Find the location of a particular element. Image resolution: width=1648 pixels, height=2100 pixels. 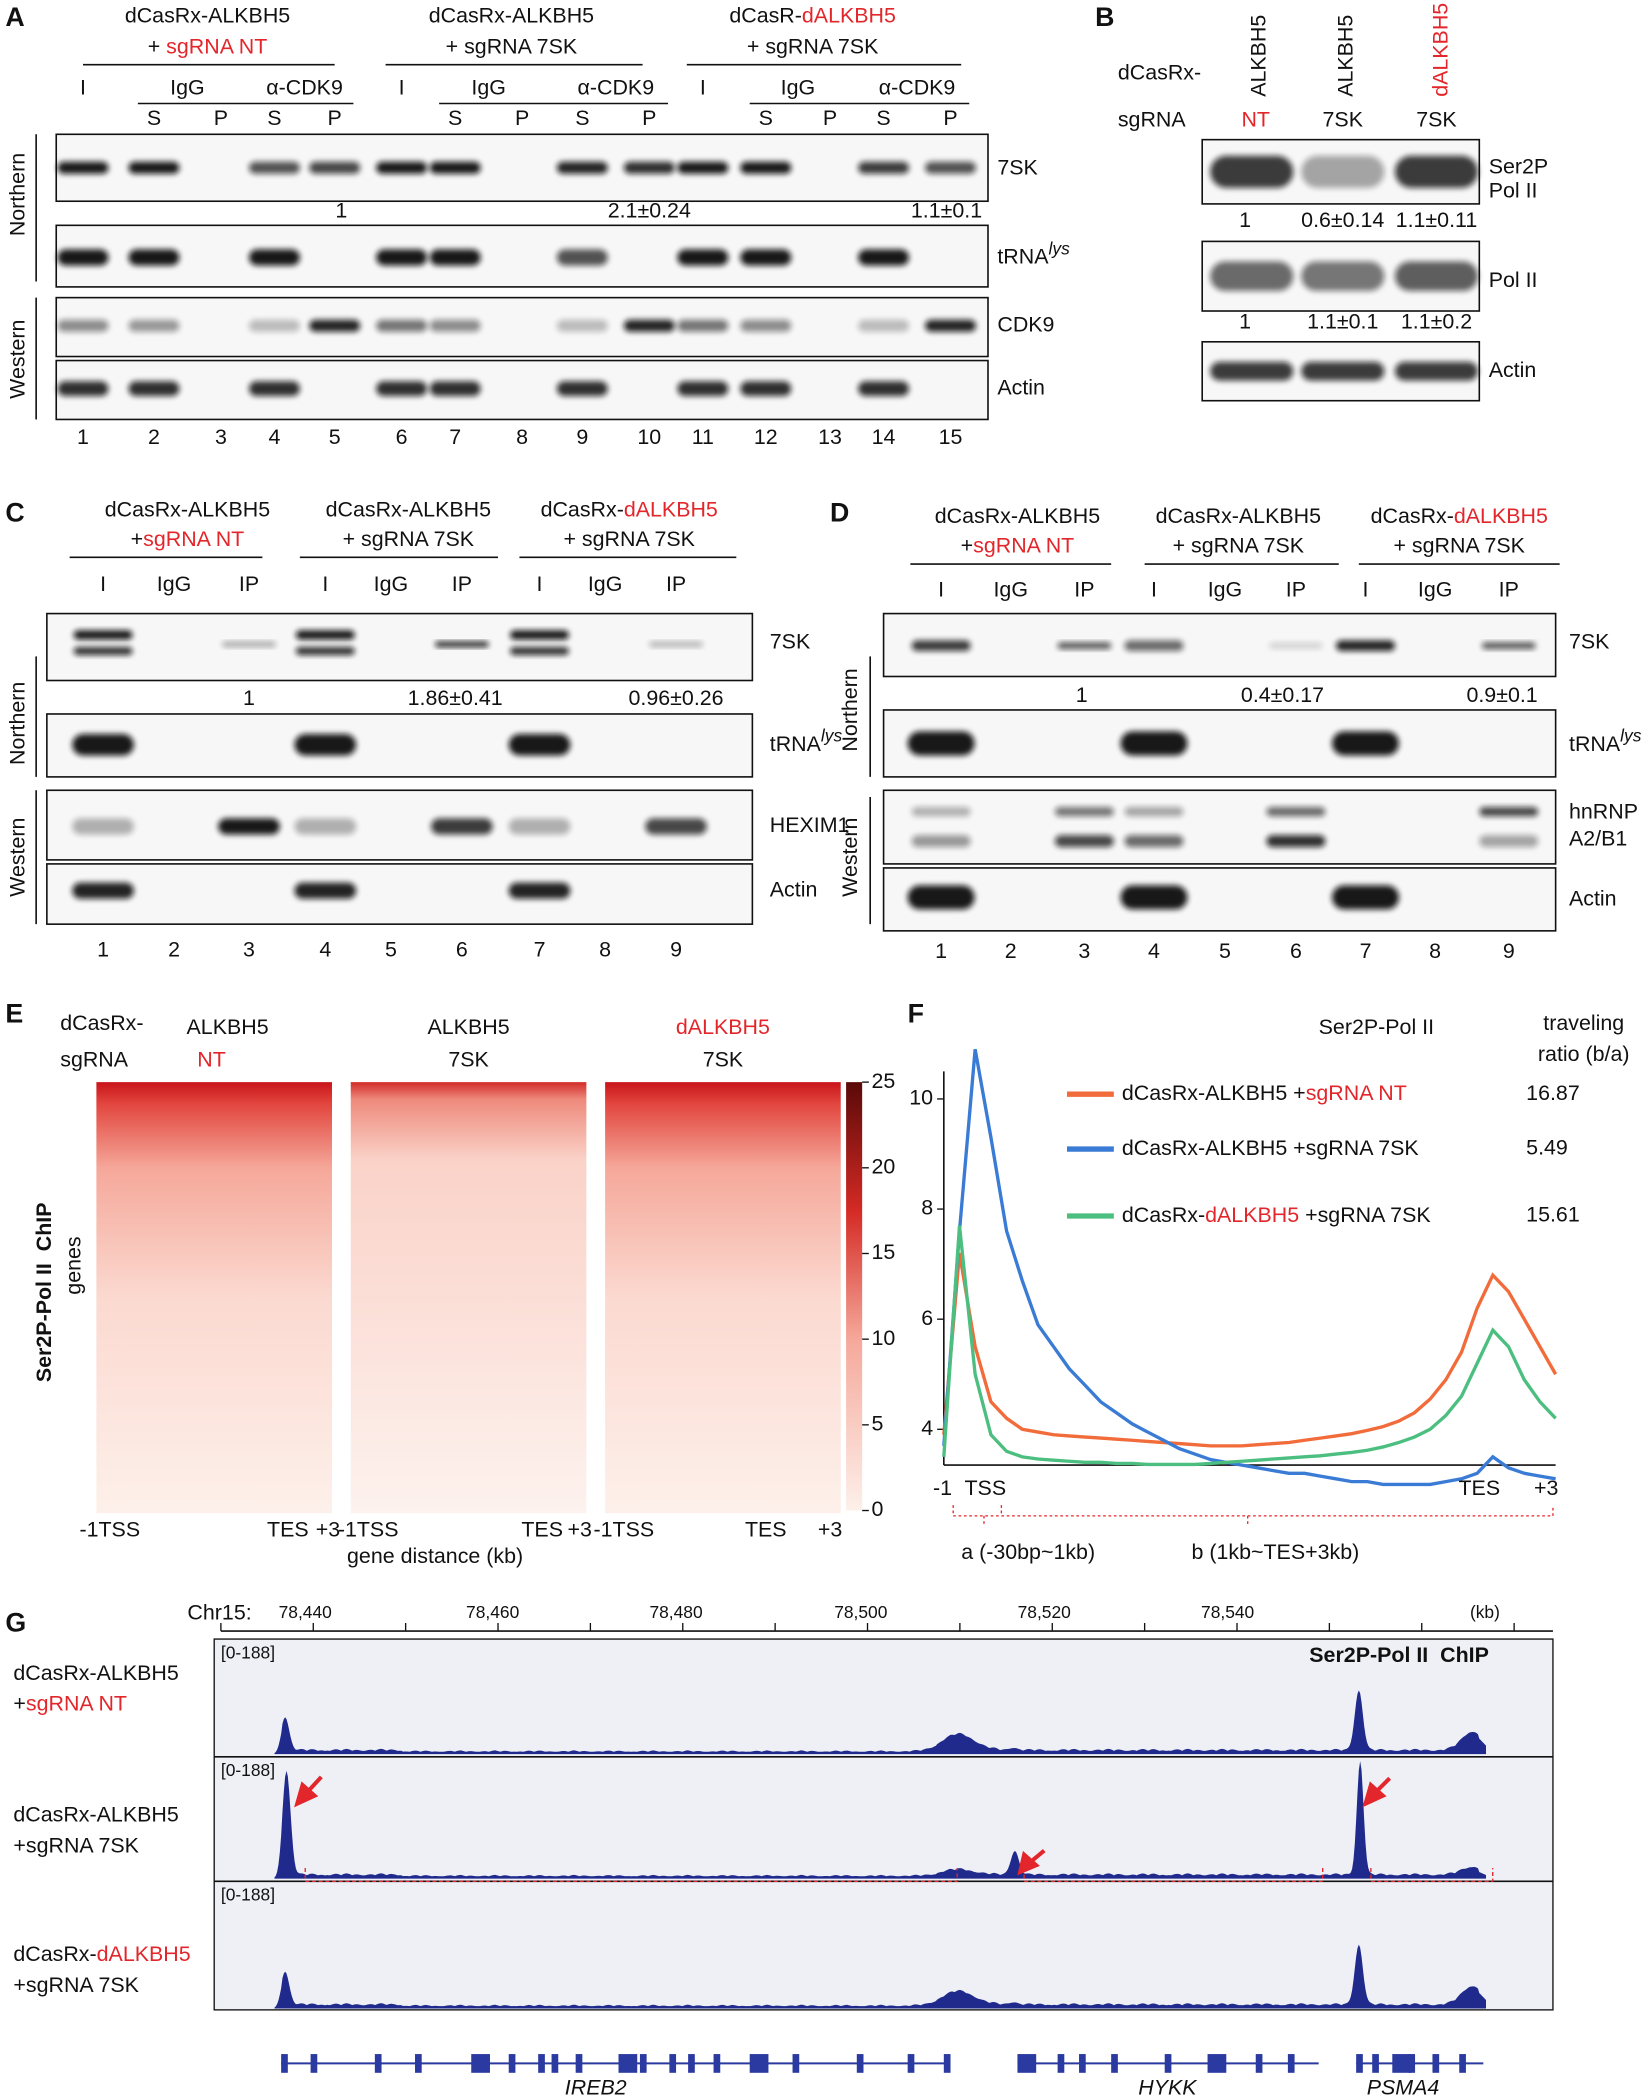

group-header: +sgRNA NT is located at coordinates (188, 539).